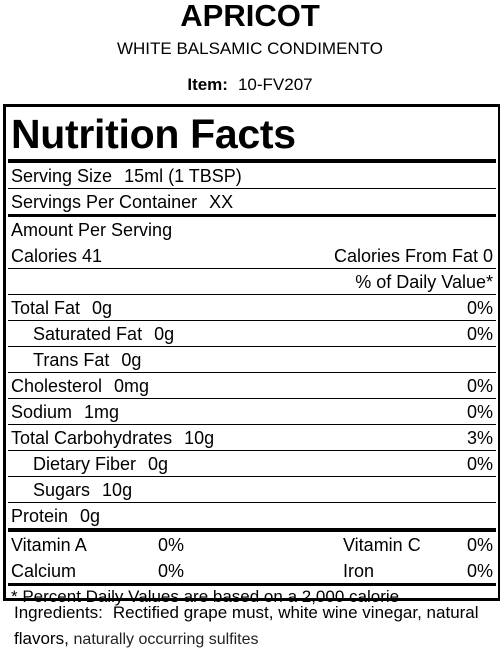 This screenshot has height=659, width=500. Describe the element at coordinates (252, 545) in the screenshot. I see `vitamin-row: Vitamin A 0% Vitamin C 0%` at that location.